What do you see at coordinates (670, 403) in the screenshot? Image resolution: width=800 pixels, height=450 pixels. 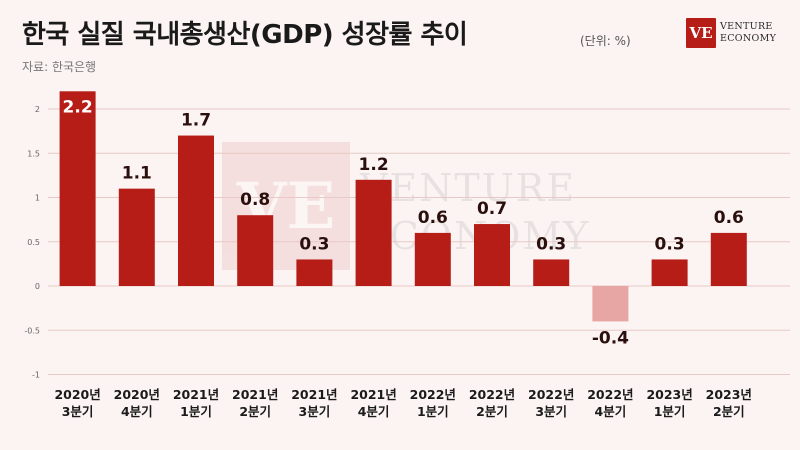 I see `x-tick-label: 2023년 1분기` at bounding box center [670, 403].